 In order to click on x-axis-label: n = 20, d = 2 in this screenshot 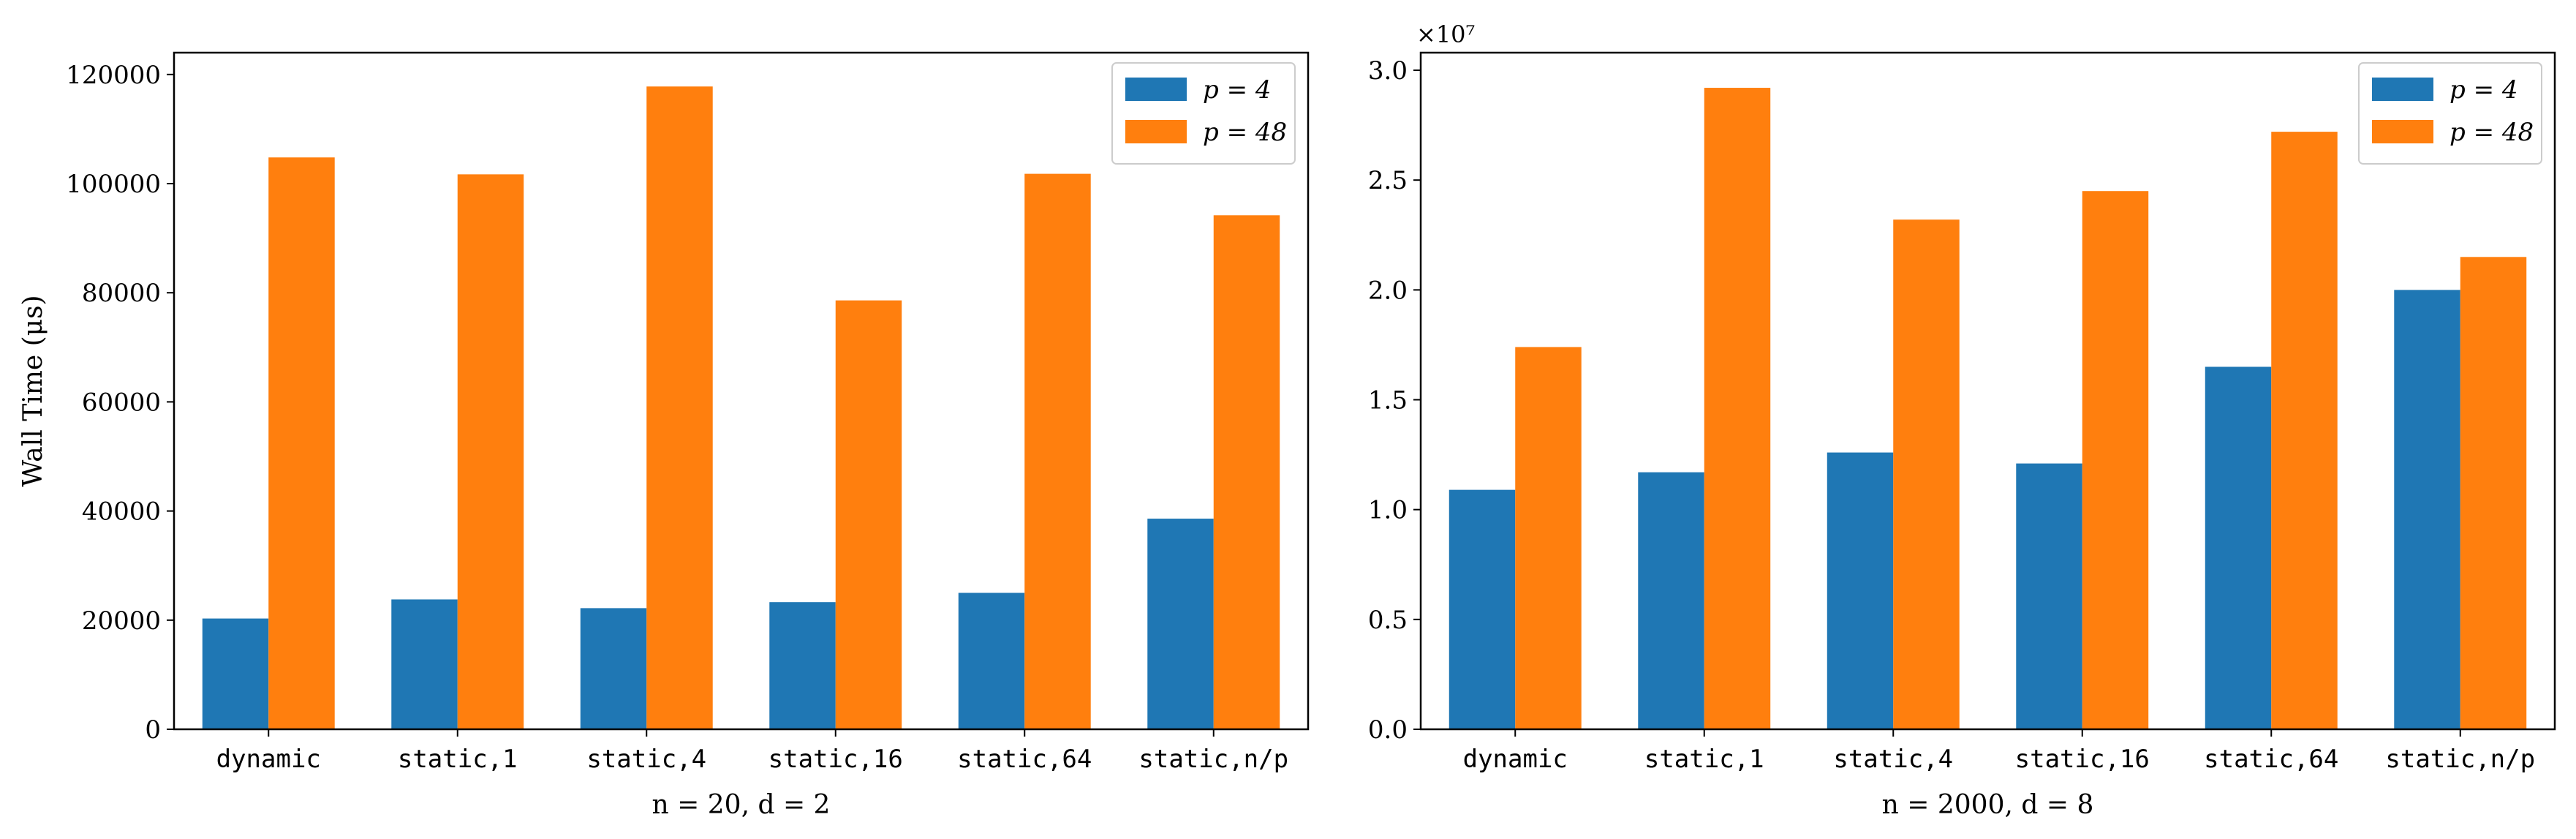, I will do `click(741, 805)`.